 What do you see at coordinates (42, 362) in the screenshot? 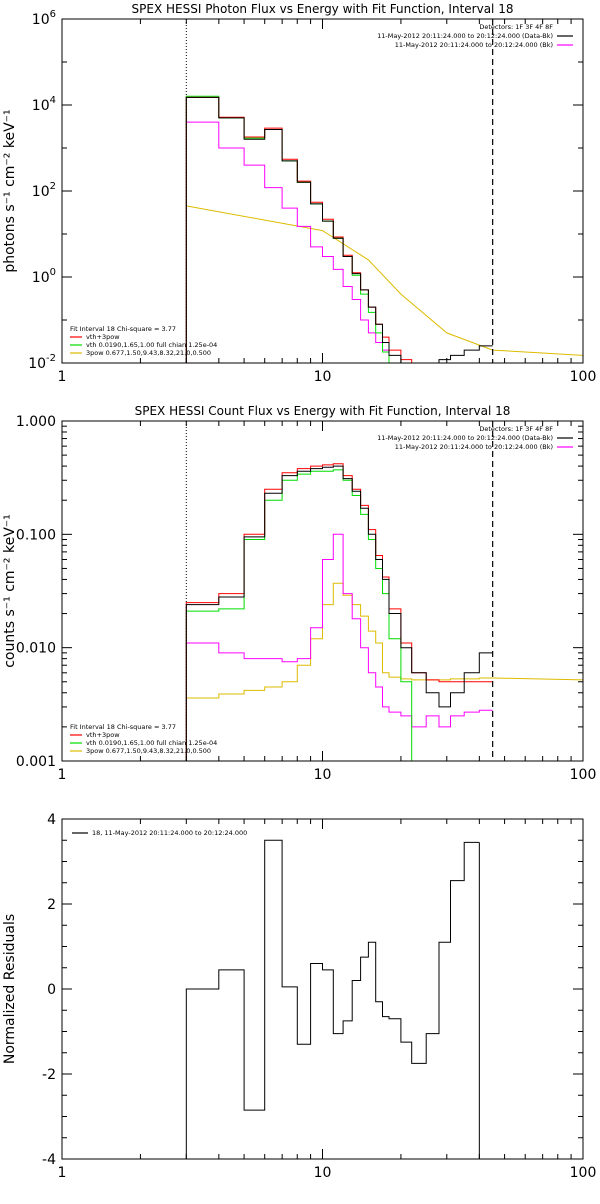
I see `y-tick-label: 10⁻²` at bounding box center [42, 362].